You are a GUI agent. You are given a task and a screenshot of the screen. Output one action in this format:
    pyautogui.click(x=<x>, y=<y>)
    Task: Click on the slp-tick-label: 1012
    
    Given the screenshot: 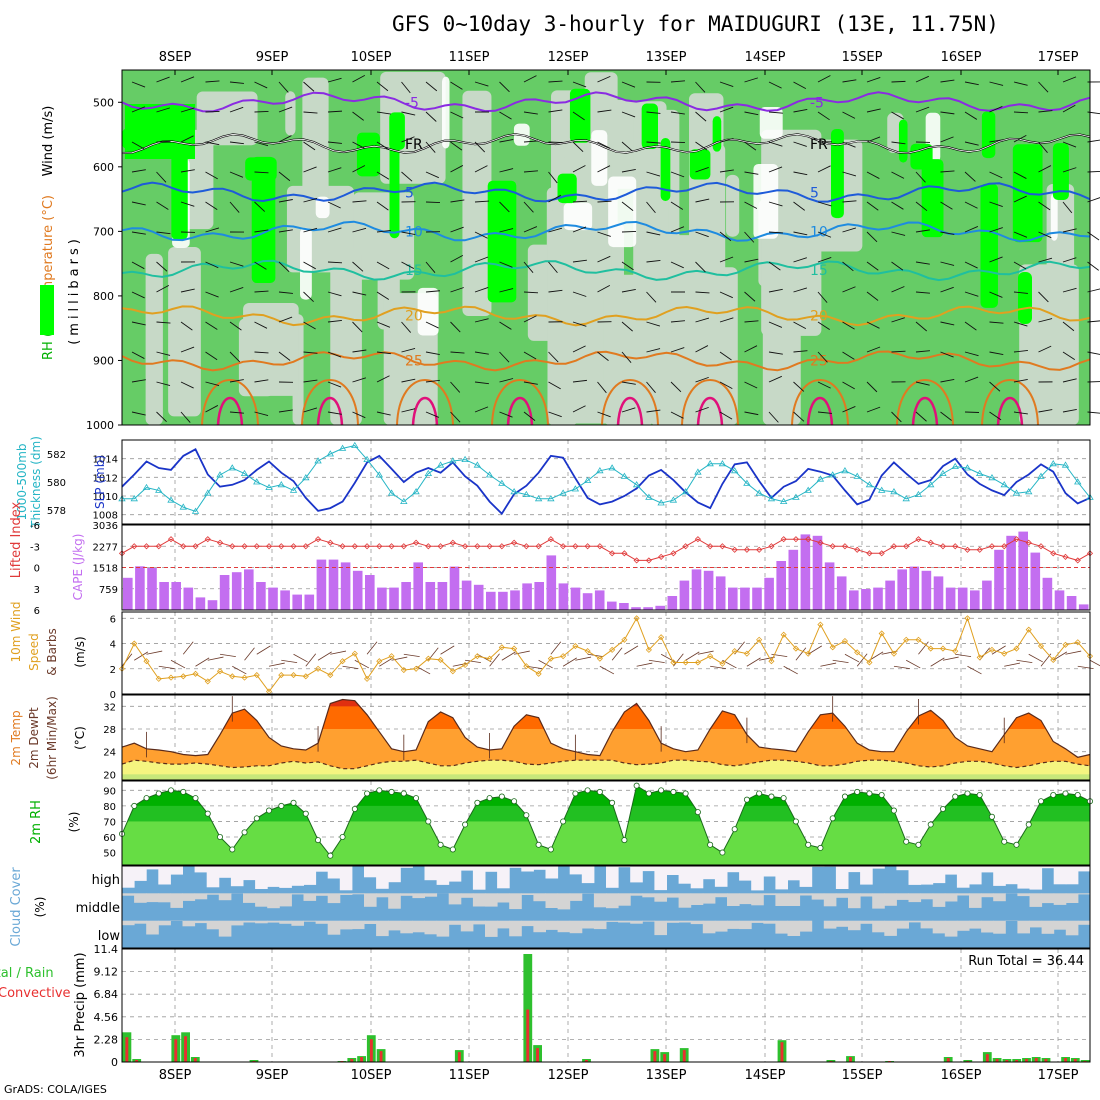 What is the action you would take?
    pyautogui.click(x=105, y=478)
    